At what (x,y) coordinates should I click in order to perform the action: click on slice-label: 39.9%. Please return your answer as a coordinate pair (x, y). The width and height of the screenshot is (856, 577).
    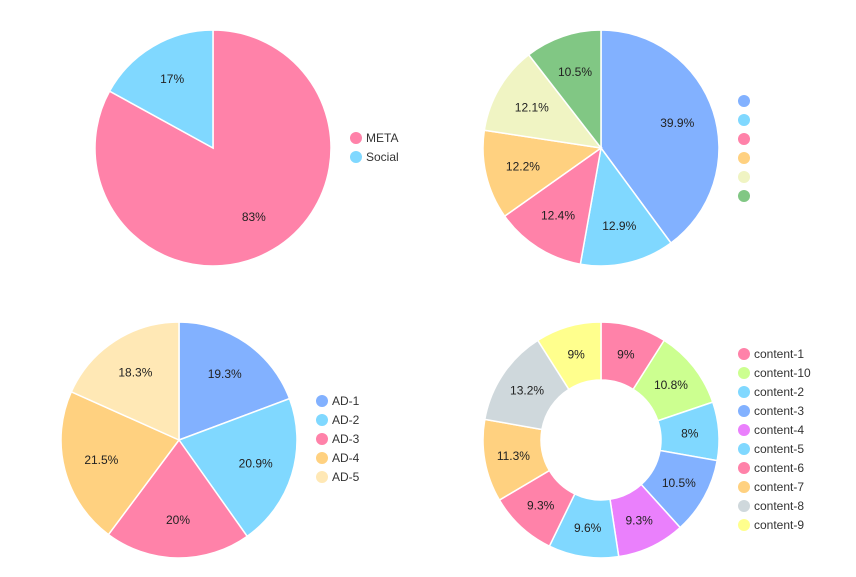
    Looking at the image, I should click on (677, 123).